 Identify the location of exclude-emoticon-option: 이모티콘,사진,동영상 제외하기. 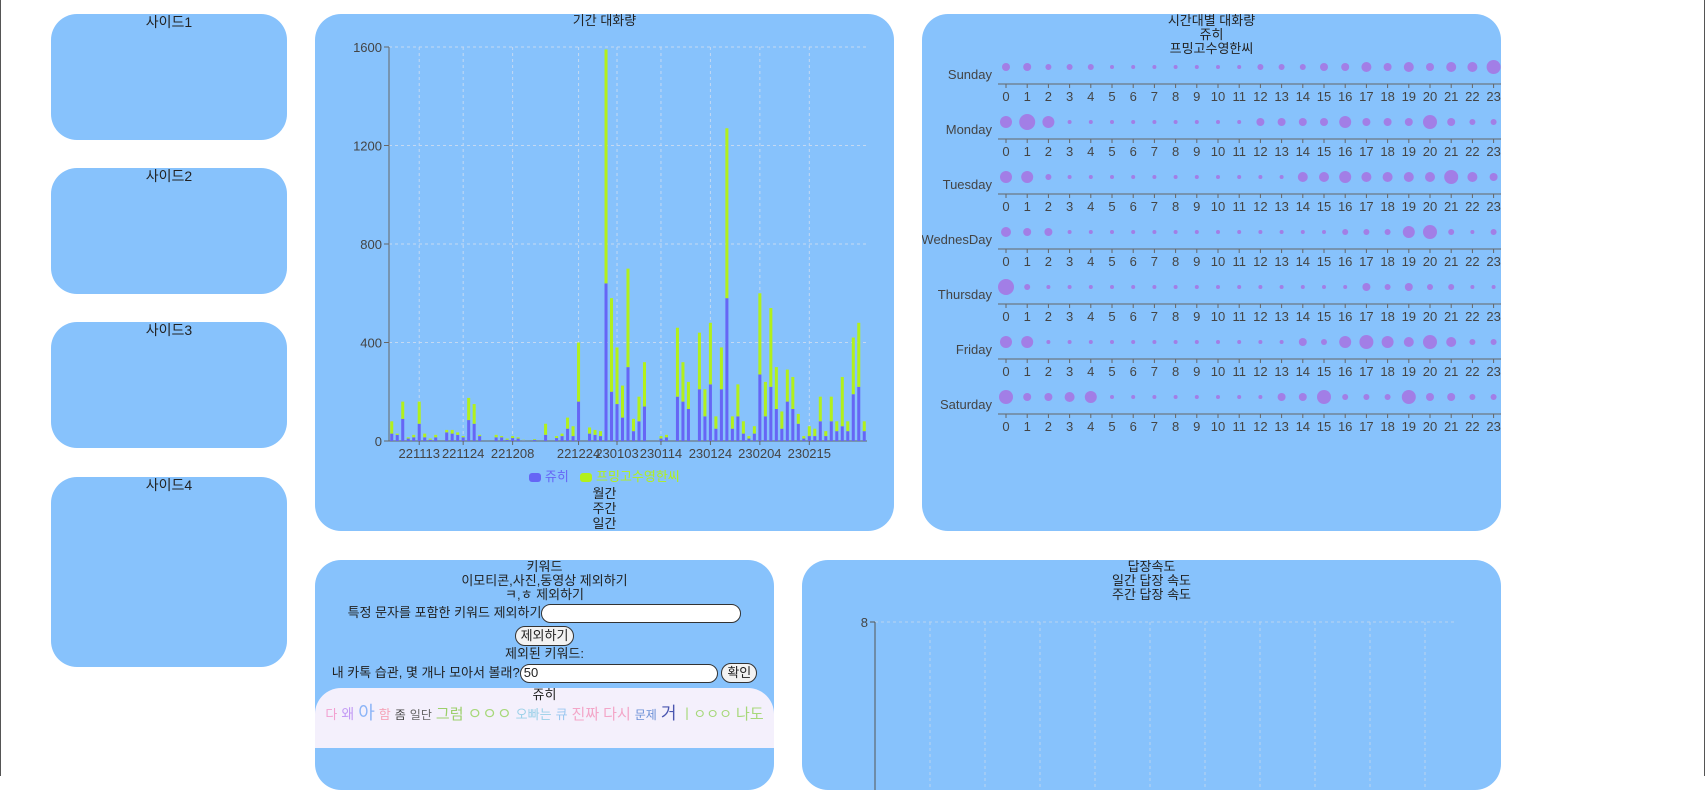
(544, 580).